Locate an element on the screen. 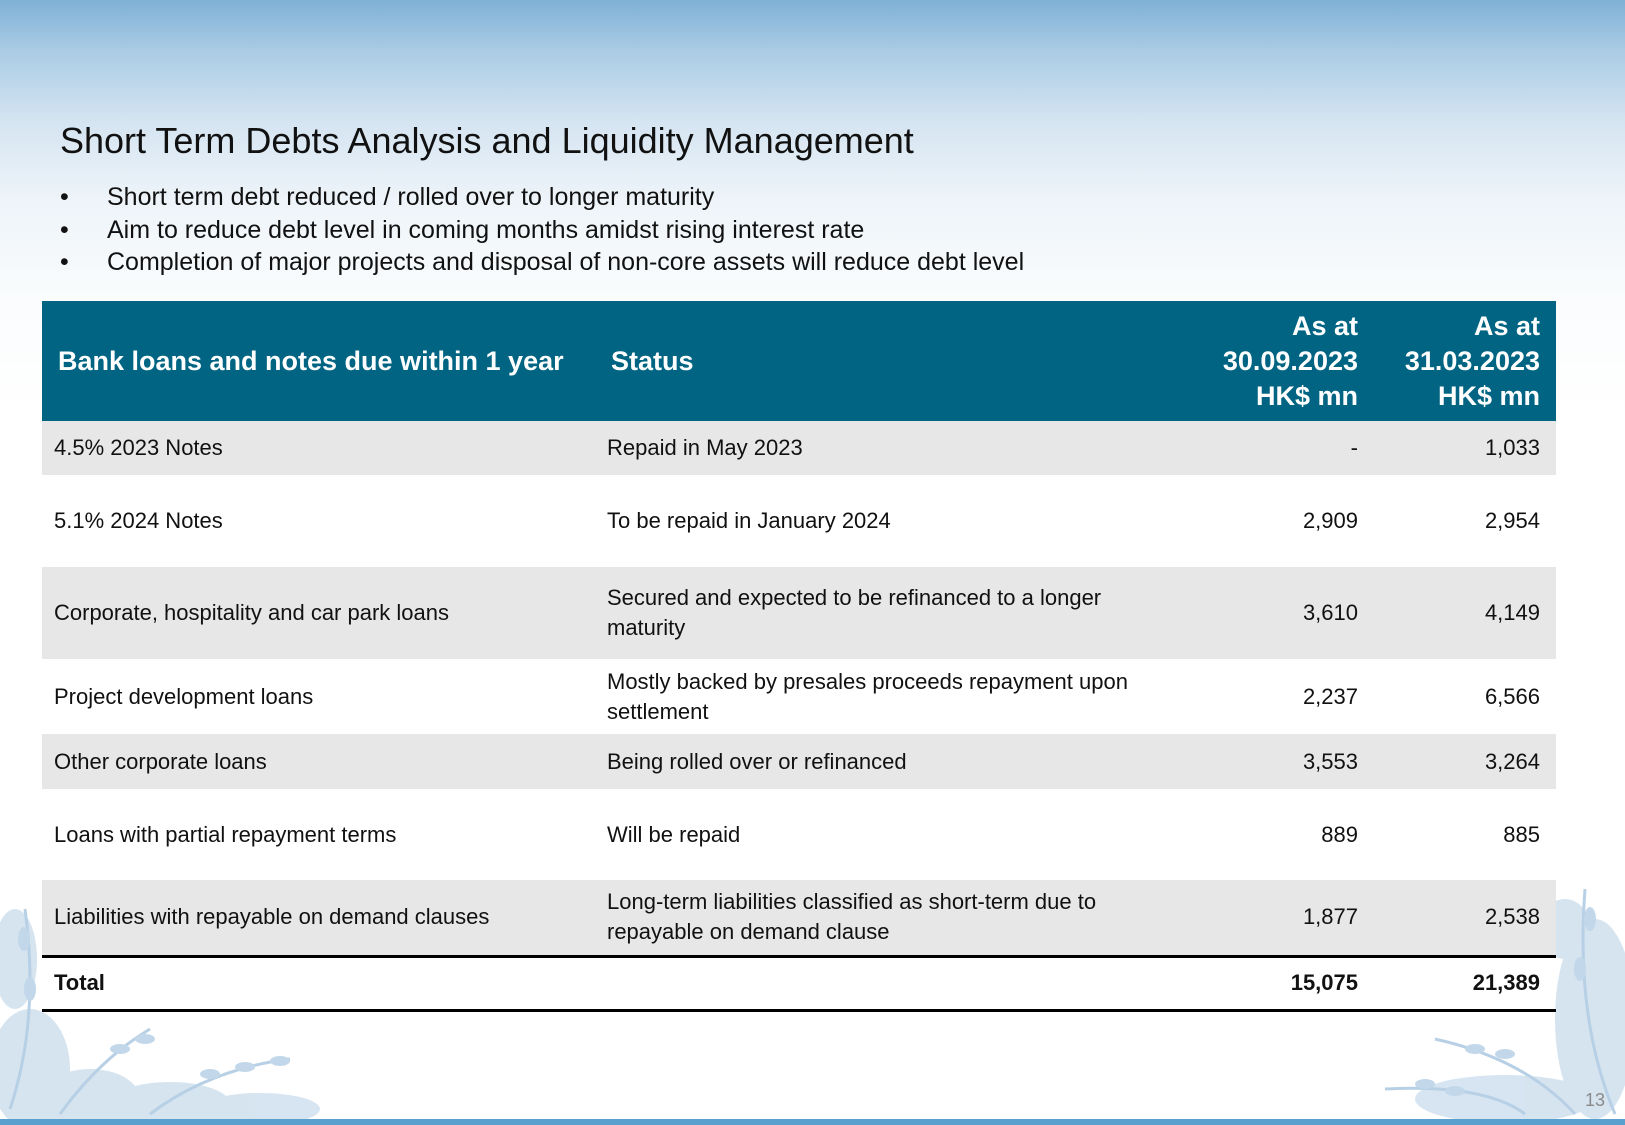 The image size is (1625, 1125). loan-name-cell: 4.5% 2023 Notes is located at coordinates (318, 448).